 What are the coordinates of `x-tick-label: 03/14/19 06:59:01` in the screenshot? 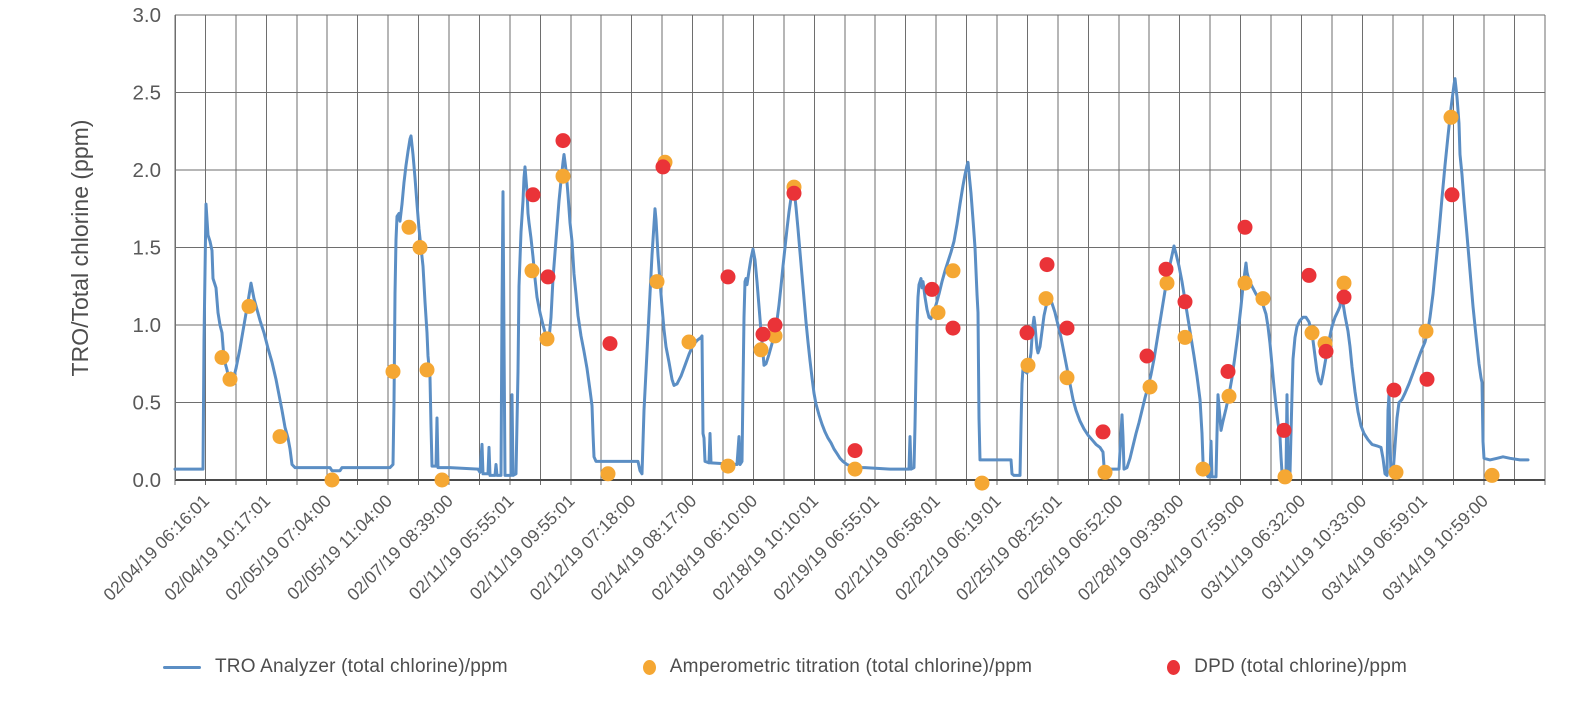 It's located at (1374, 548).